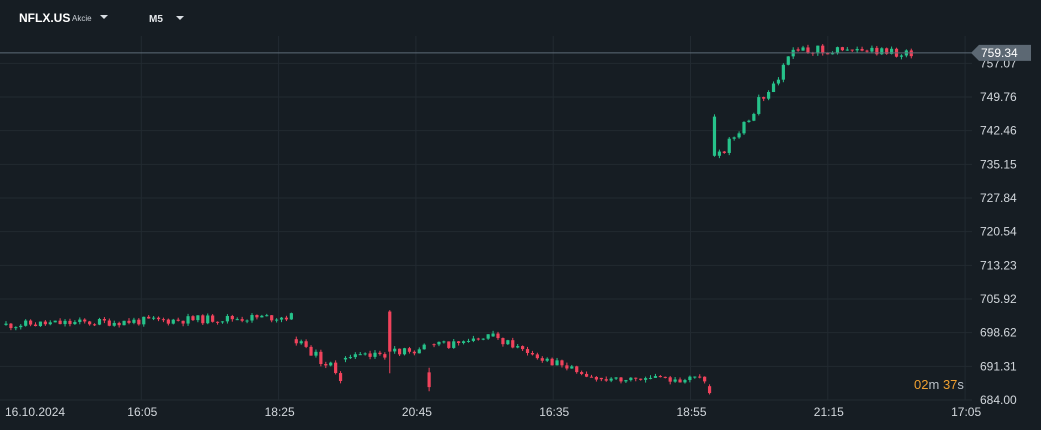 Image resolution: width=1041 pixels, height=430 pixels. What do you see at coordinates (280, 412) in the screenshot?
I see `x-tick-label: 18:25` at bounding box center [280, 412].